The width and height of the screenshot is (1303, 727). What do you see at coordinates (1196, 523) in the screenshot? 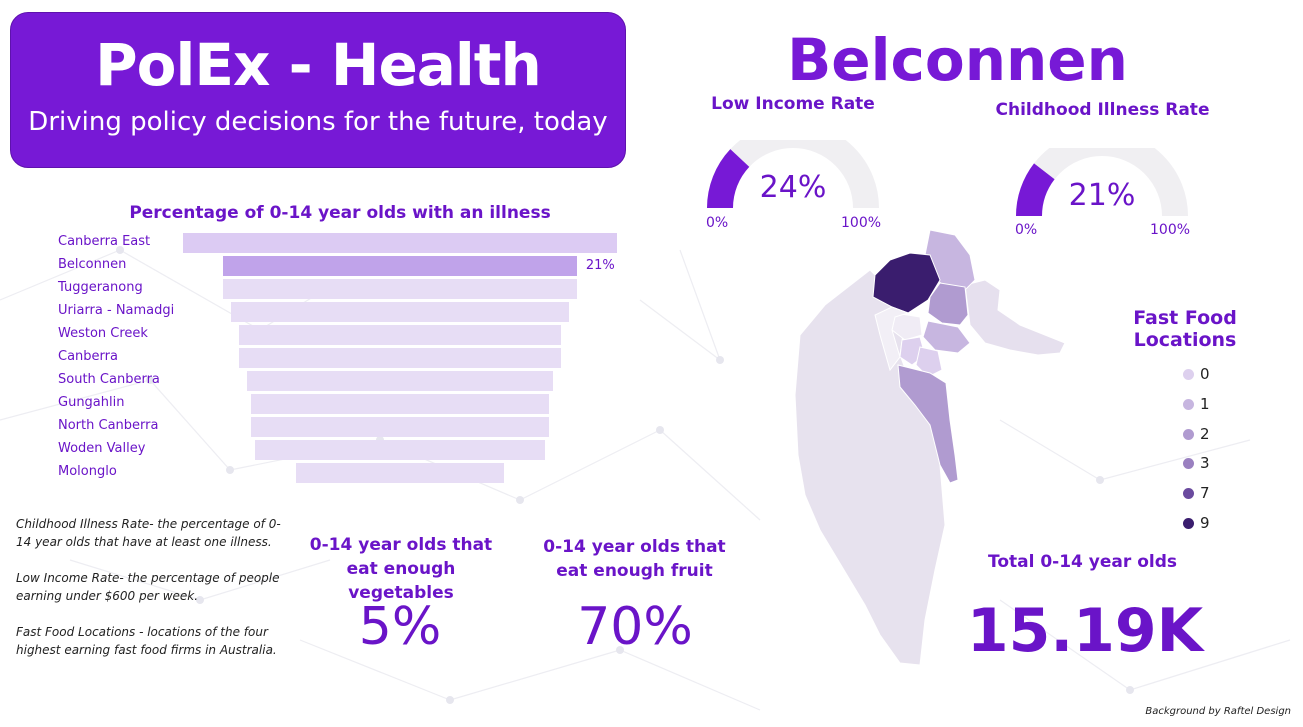
I see `legend-item: 9` at bounding box center [1196, 523].